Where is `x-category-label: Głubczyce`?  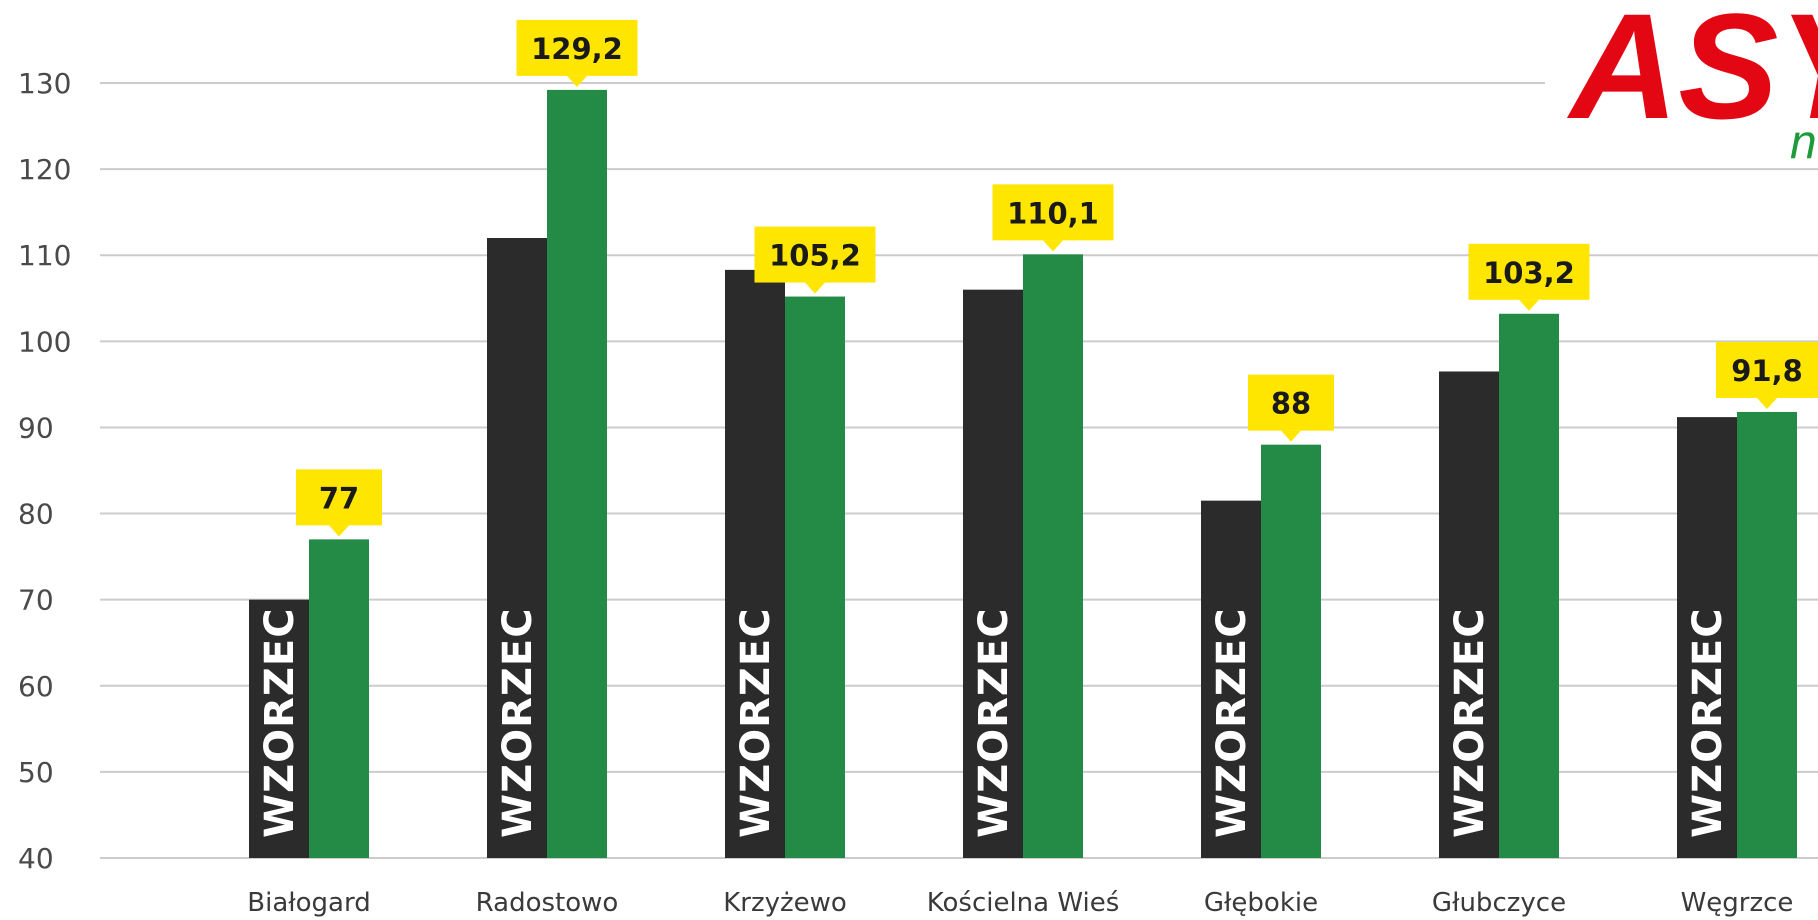 x-category-label: Głubczyce is located at coordinates (1499, 903).